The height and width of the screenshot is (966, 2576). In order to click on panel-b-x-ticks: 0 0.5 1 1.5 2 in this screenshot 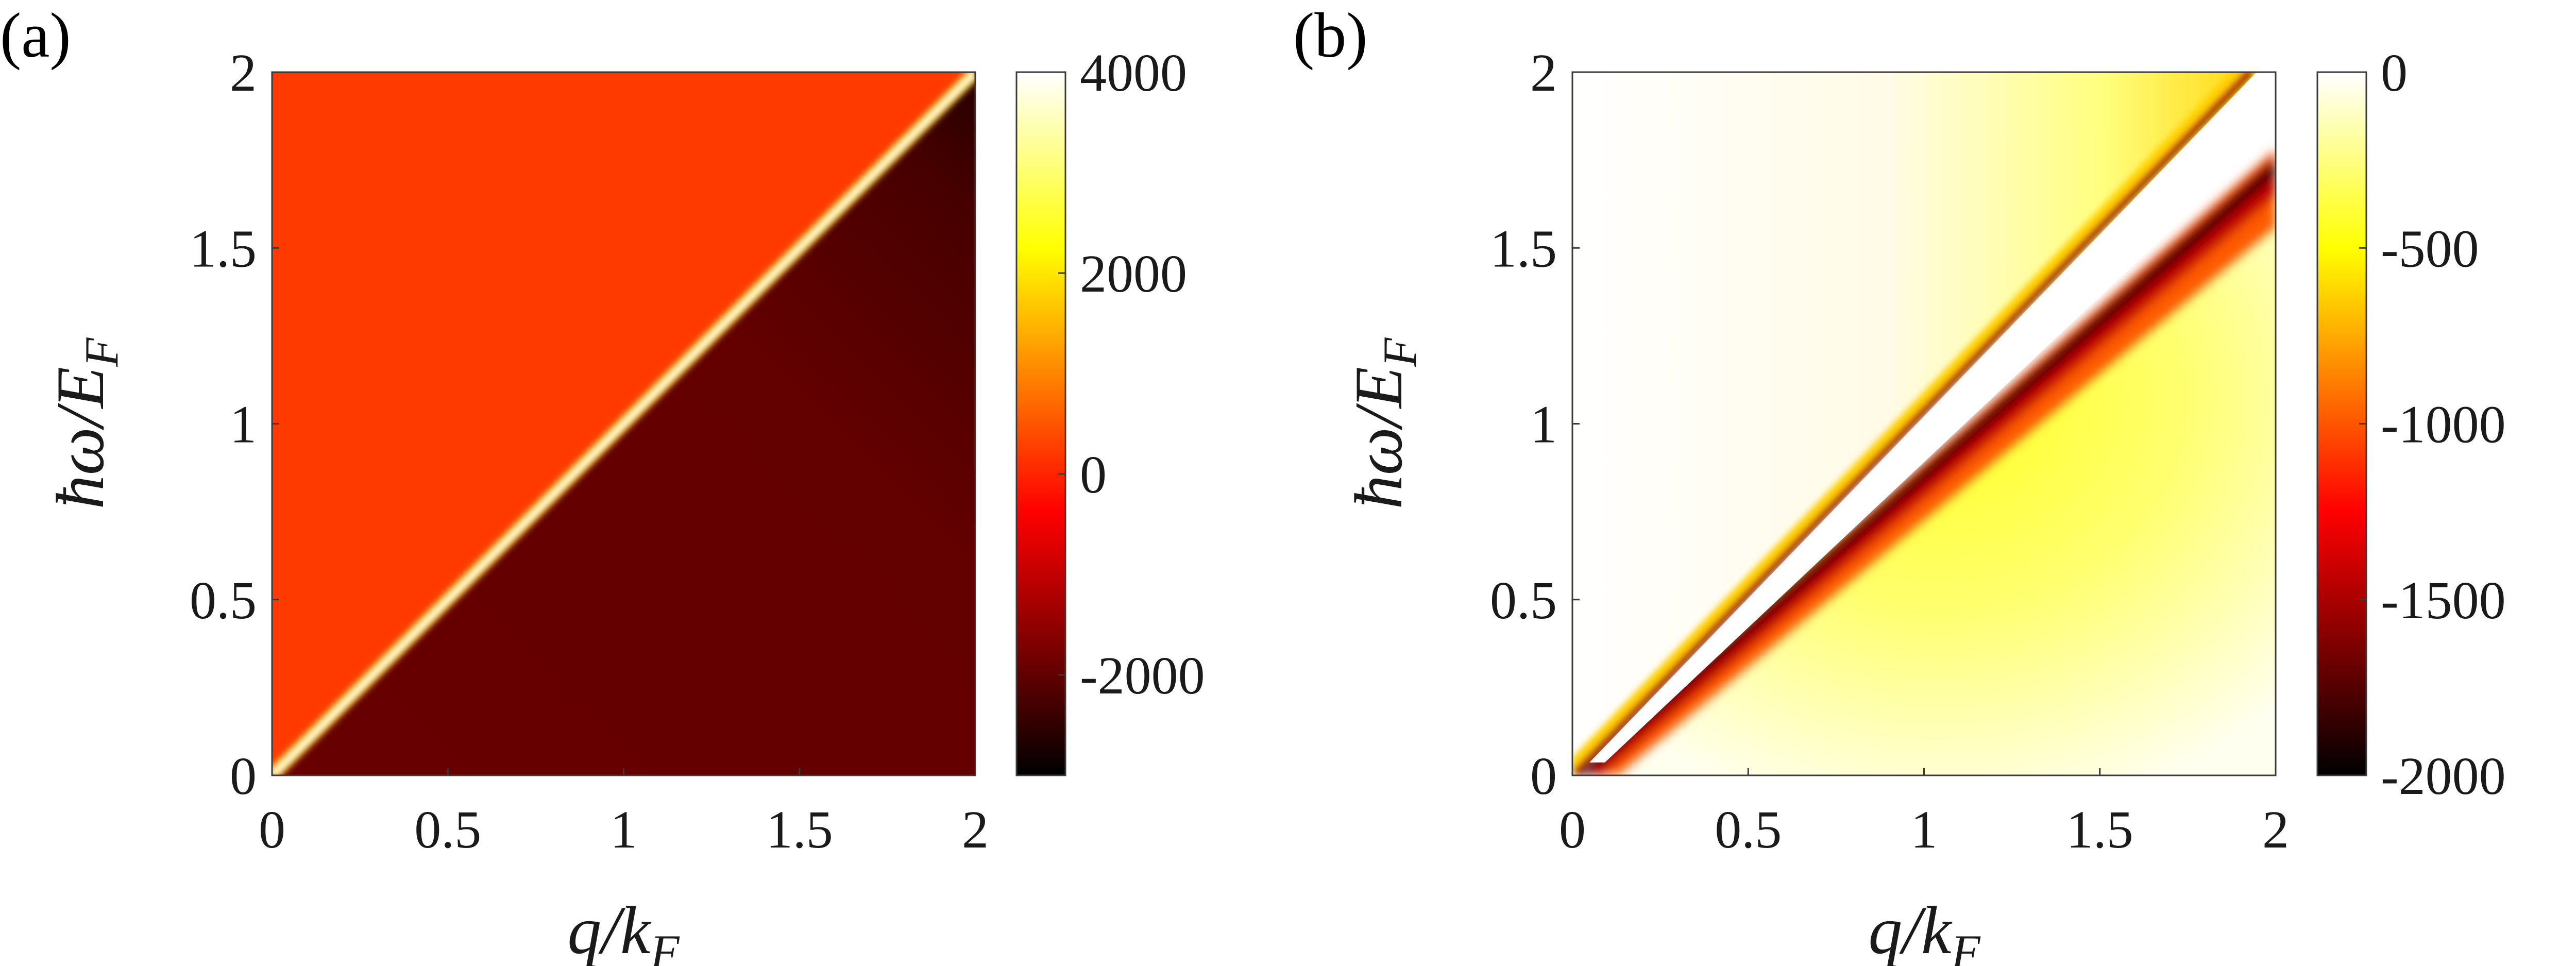, I will do `click(1924, 813)`.